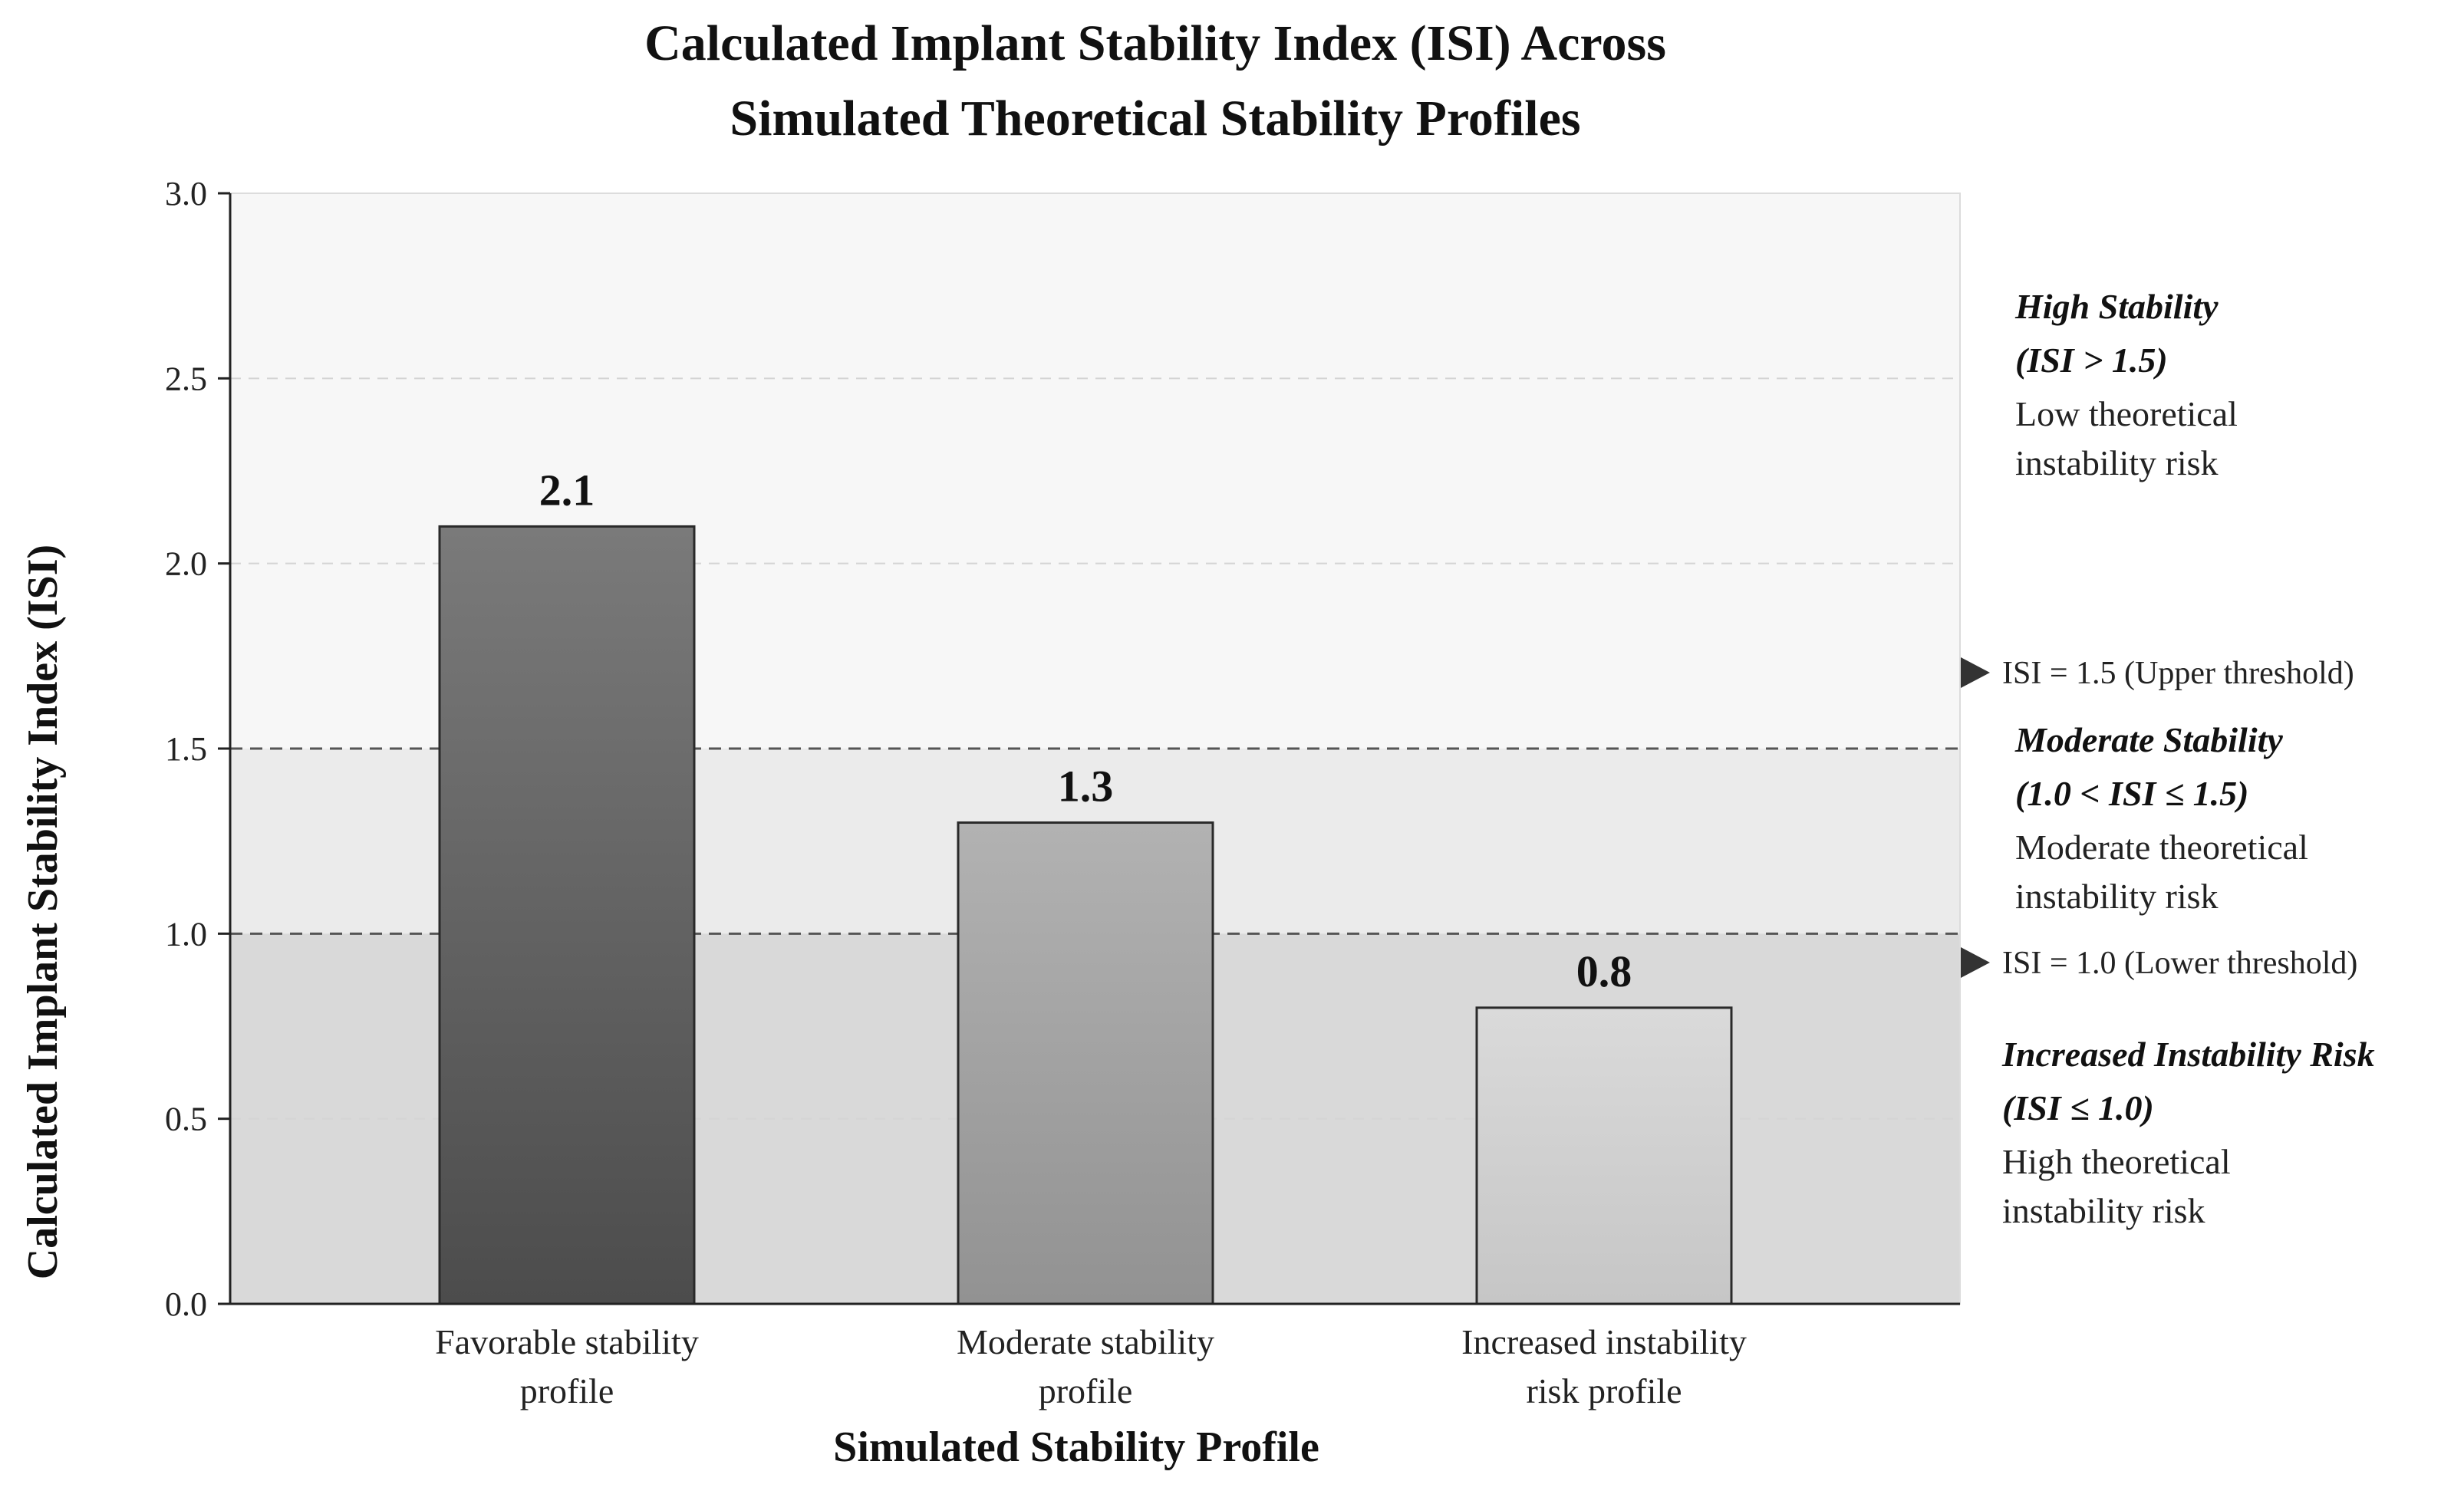 Image resolution: width=2464 pixels, height=1491 pixels. I want to click on zone-heading-0-line-0: High Stability, so click(2116, 306).